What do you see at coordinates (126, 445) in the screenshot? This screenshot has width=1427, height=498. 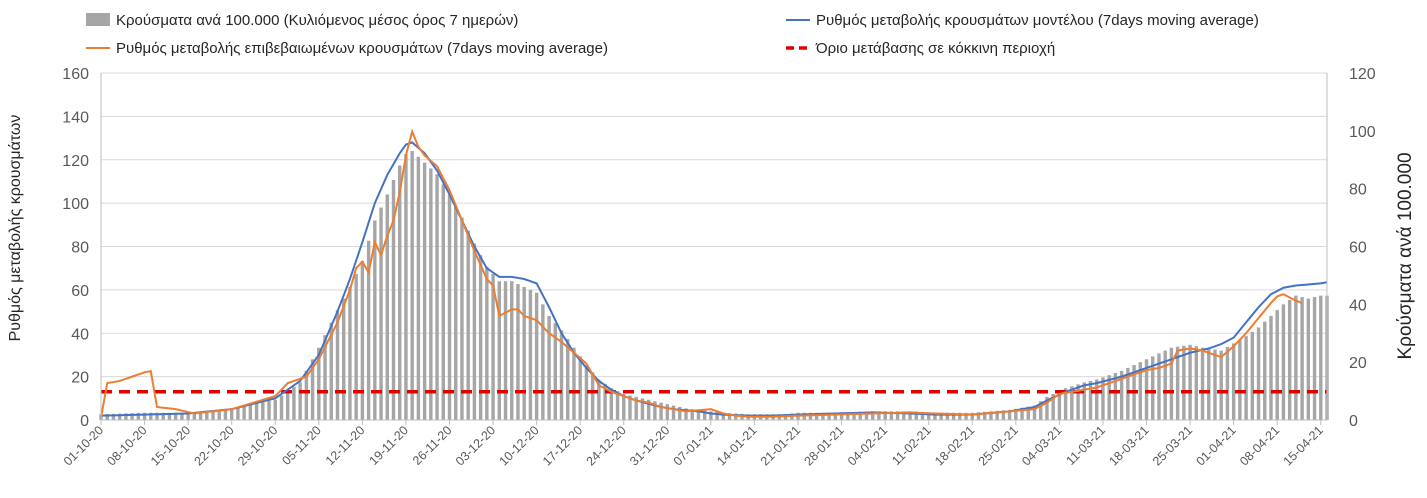 I see `x-tick-label: 08-10-20` at bounding box center [126, 445].